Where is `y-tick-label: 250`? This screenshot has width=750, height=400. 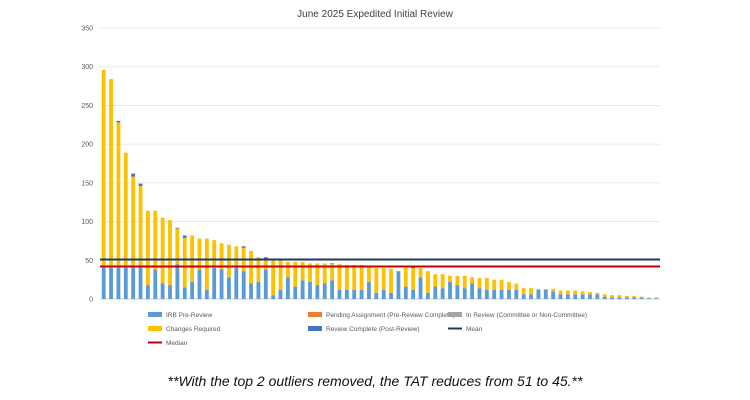 y-tick-label: 250 is located at coordinates (87, 106).